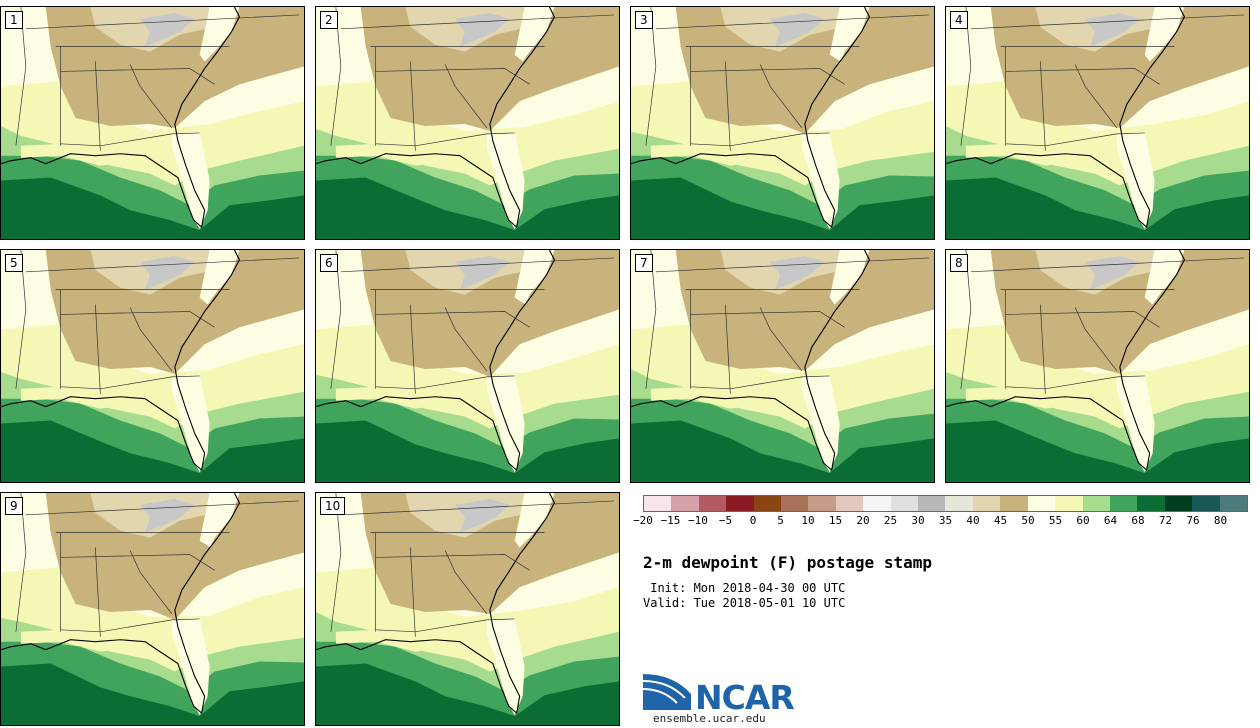 This screenshot has width=1260, height=728. I want to click on colorbar-tick-label: 45, so click(1000, 520).